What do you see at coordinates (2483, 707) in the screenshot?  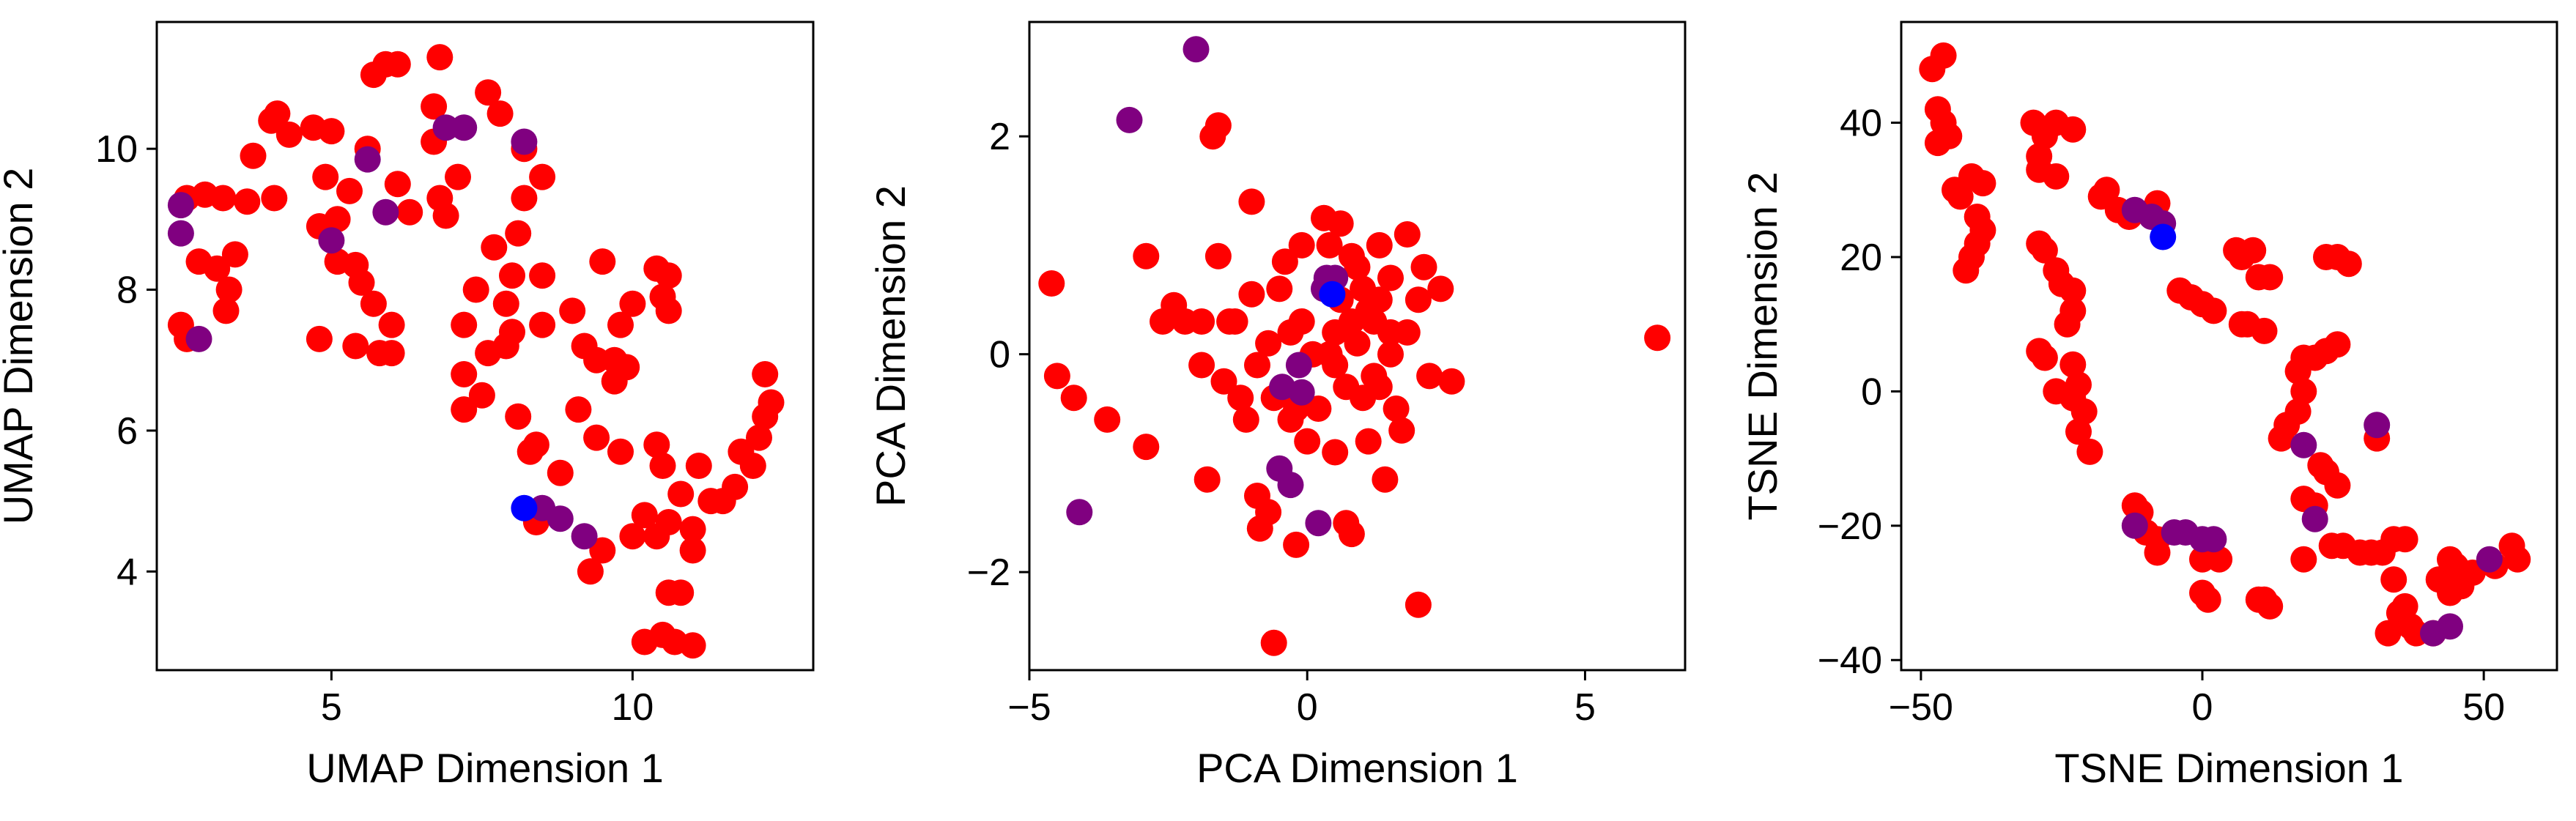 I see `x-tick-label: 50` at bounding box center [2483, 707].